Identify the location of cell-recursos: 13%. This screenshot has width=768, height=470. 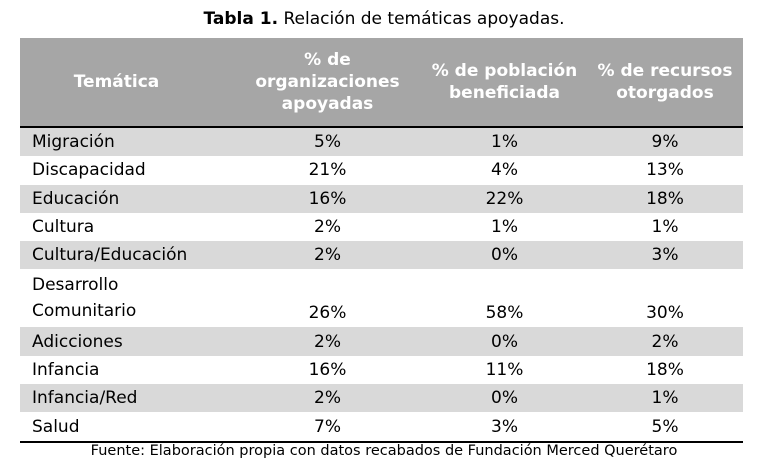
(665, 170).